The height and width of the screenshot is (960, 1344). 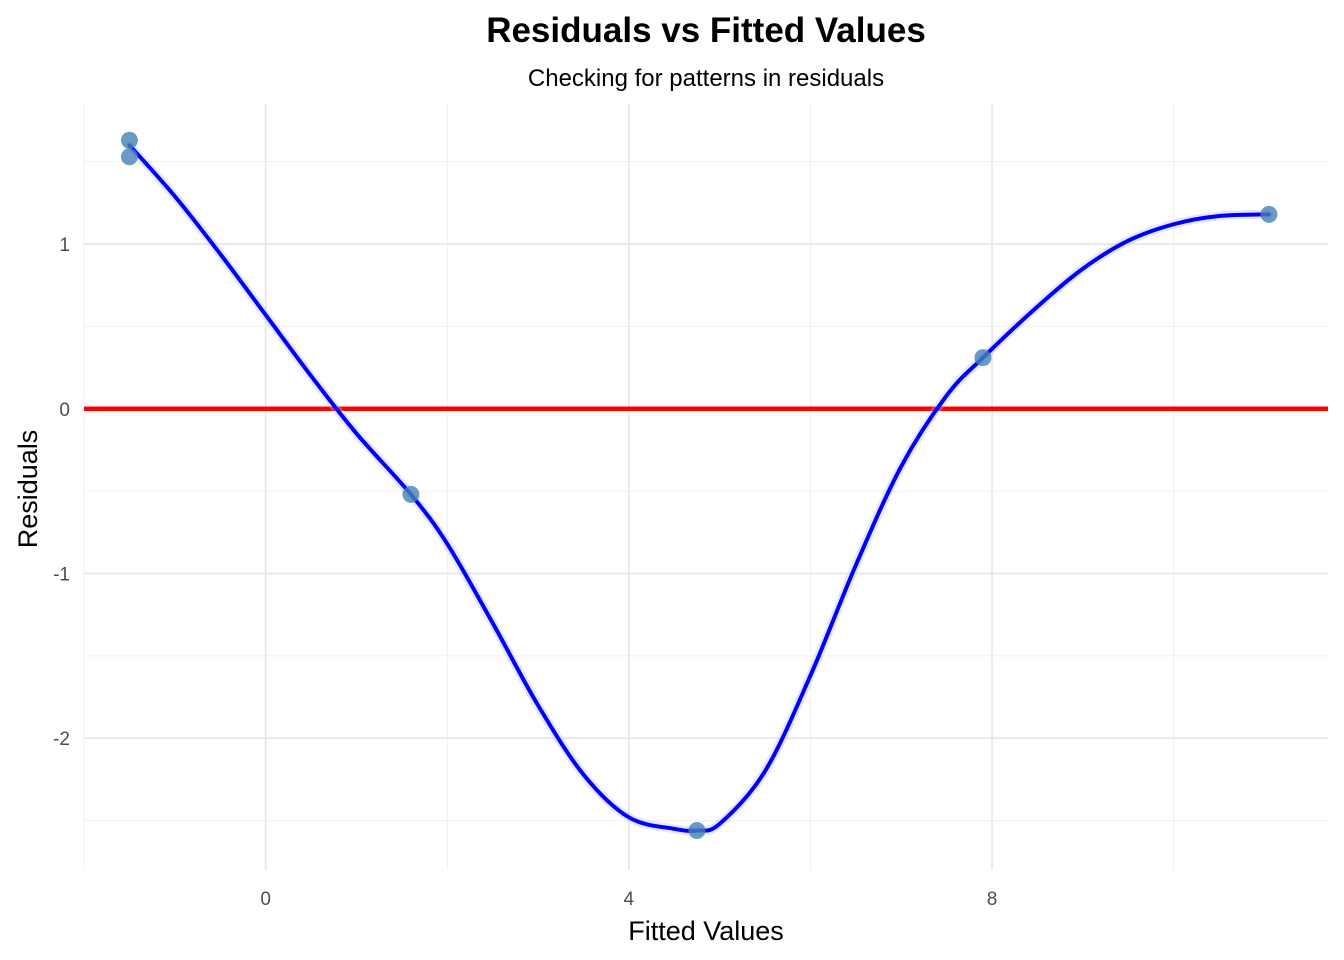 What do you see at coordinates (61, 739) in the screenshot?
I see `y-tick-label: -2` at bounding box center [61, 739].